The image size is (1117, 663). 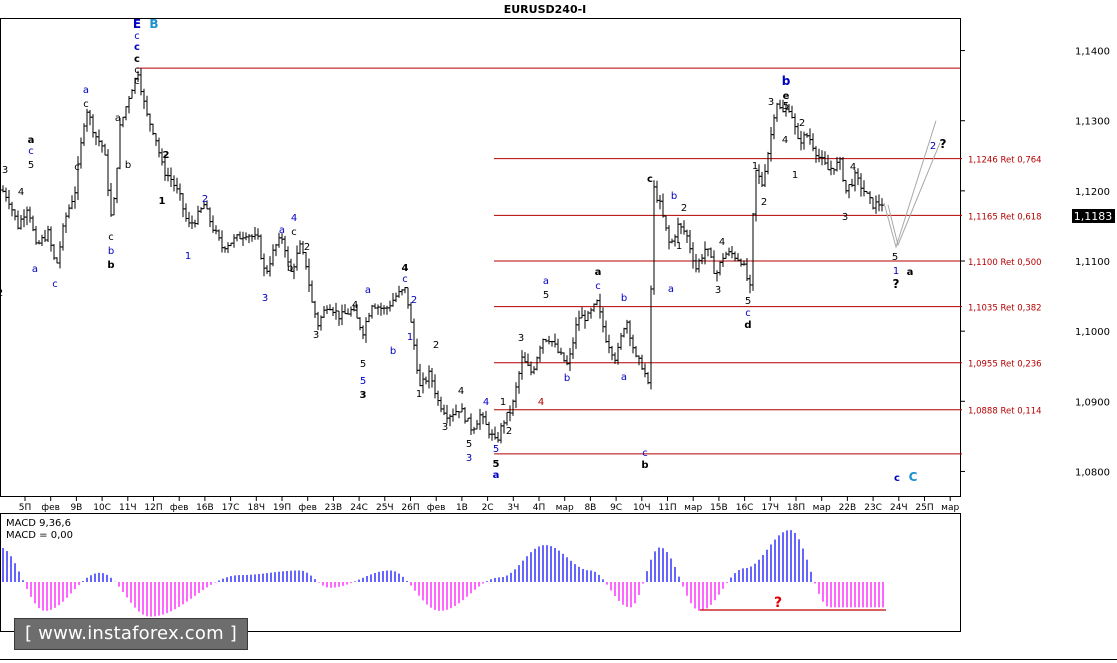 I want to click on x-tick-label: 12П, so click(x=153, y=508).